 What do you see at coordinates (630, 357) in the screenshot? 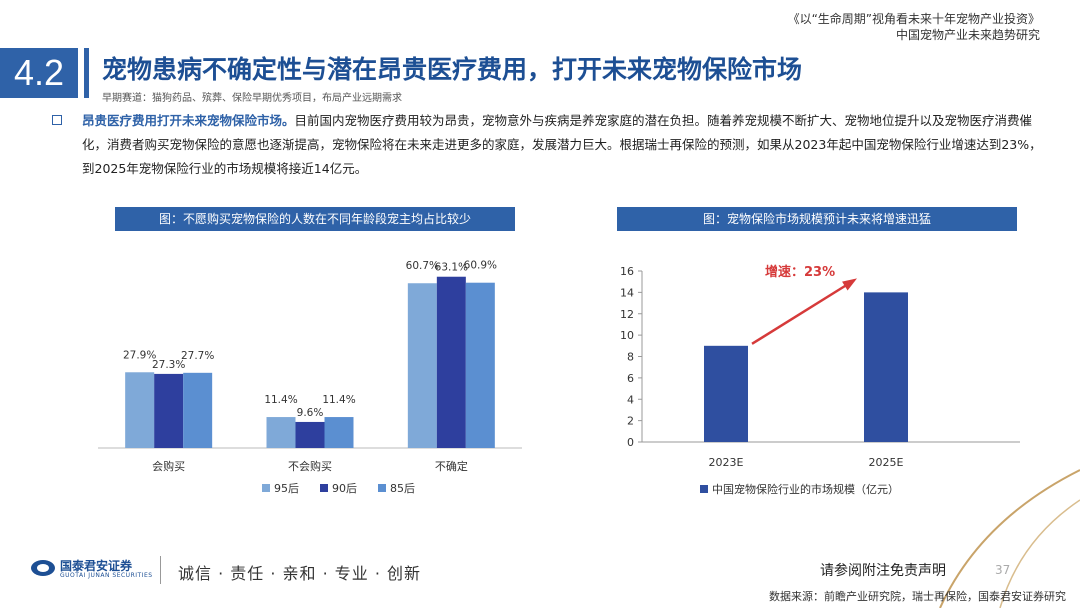
I see `y-tick-label: 8` at bounding box center [630, 357].